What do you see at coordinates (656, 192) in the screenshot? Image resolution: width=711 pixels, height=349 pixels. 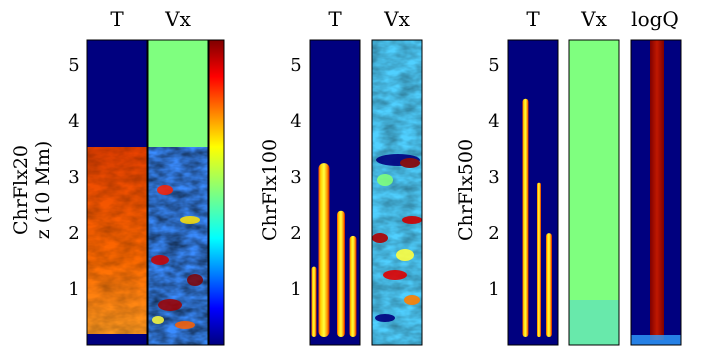 I see `panel-logq-chrflx500` at bounding box center [656, 192].